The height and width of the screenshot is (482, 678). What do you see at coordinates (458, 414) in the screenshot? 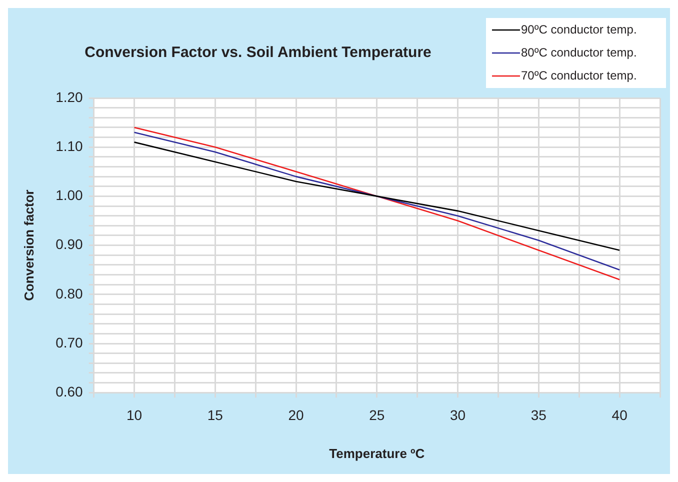
I see `x-tick-label: 30` at bounding box center [458, 414].